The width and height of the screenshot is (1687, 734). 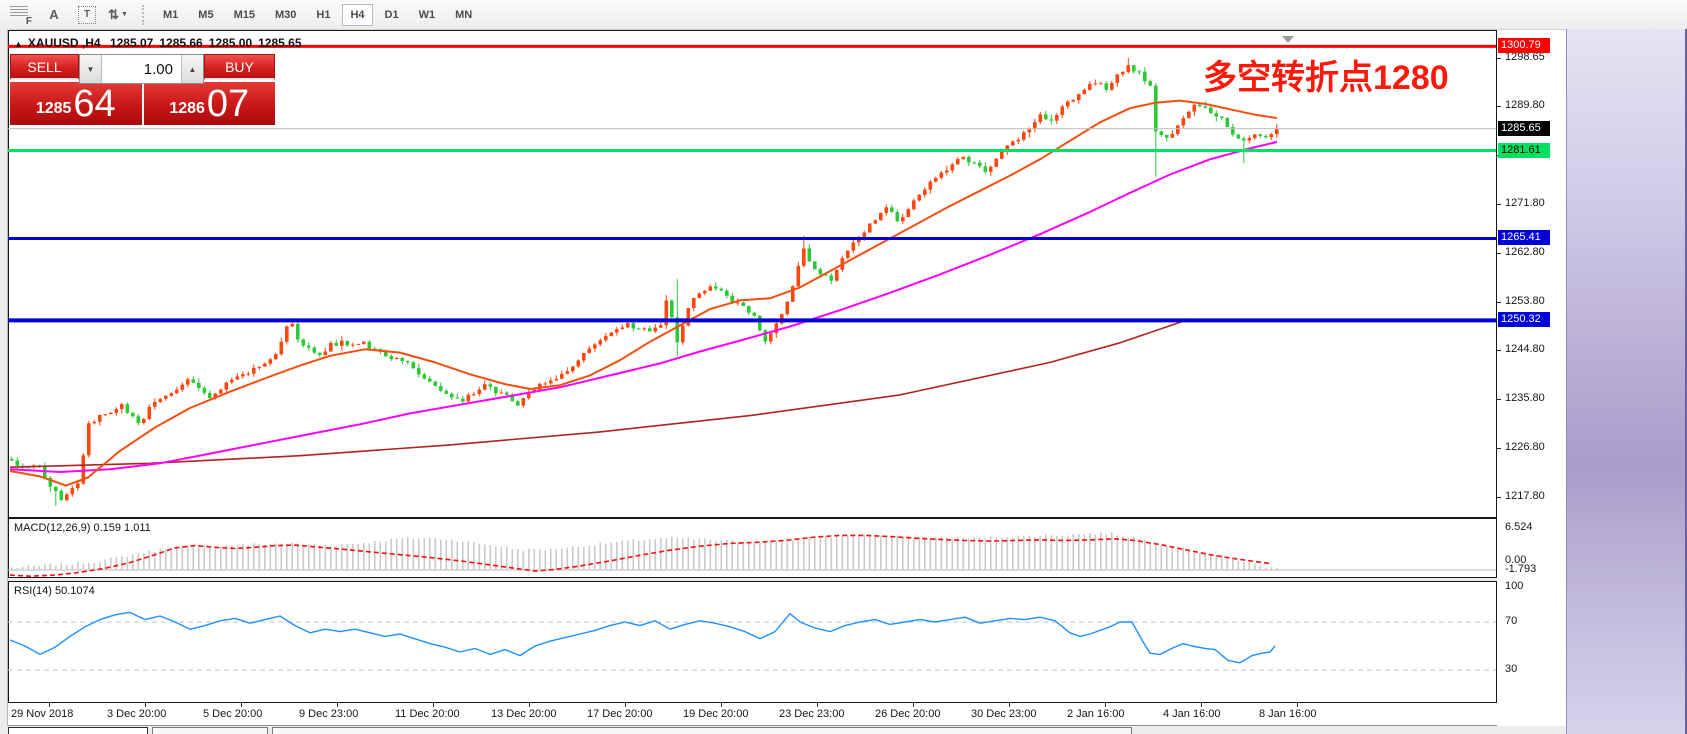 What do you see at coordinates (82, 528) in the screenshot?
I see `macd-label: MACD(12,26,9) 0.159 1.011` at bounding box center [82, 528].